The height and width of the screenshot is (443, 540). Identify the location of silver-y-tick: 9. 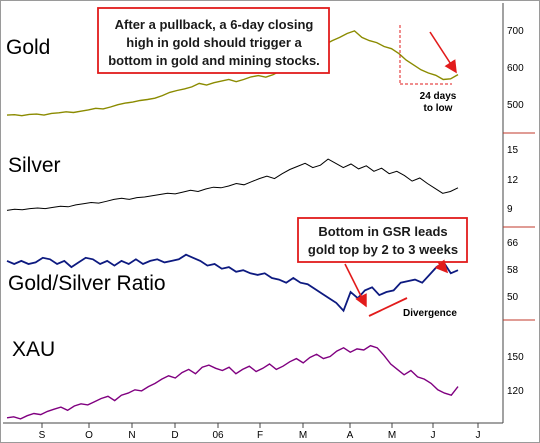
(510, 209).